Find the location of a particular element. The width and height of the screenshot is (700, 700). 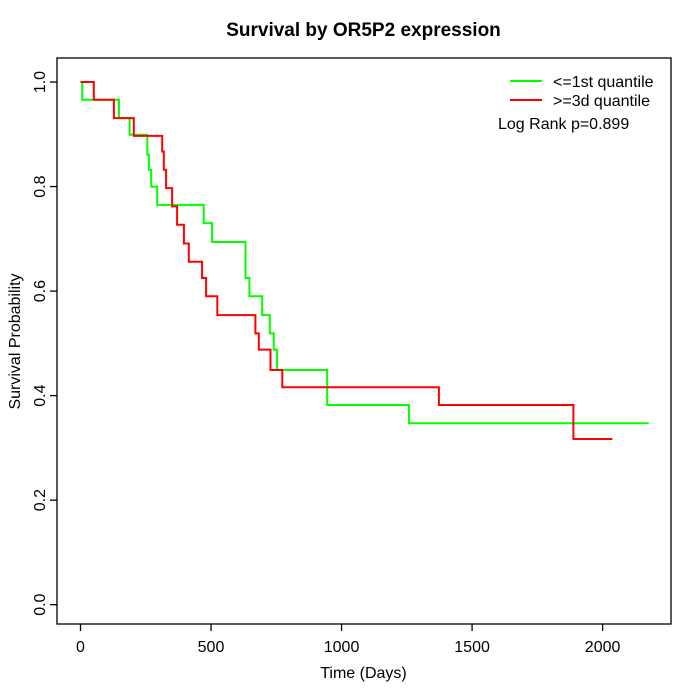

log-rank-annotation: Log Rank p=0.899 is located at coordinates (563, 124).